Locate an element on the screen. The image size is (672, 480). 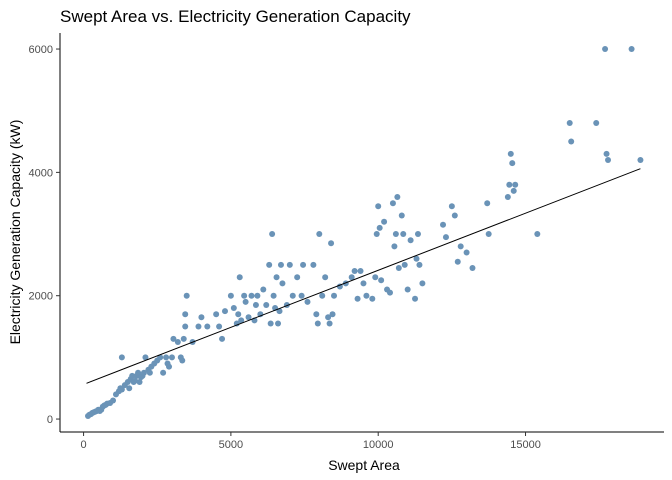
x-axis-title: Swept Area is located at coordinates (364, 465).